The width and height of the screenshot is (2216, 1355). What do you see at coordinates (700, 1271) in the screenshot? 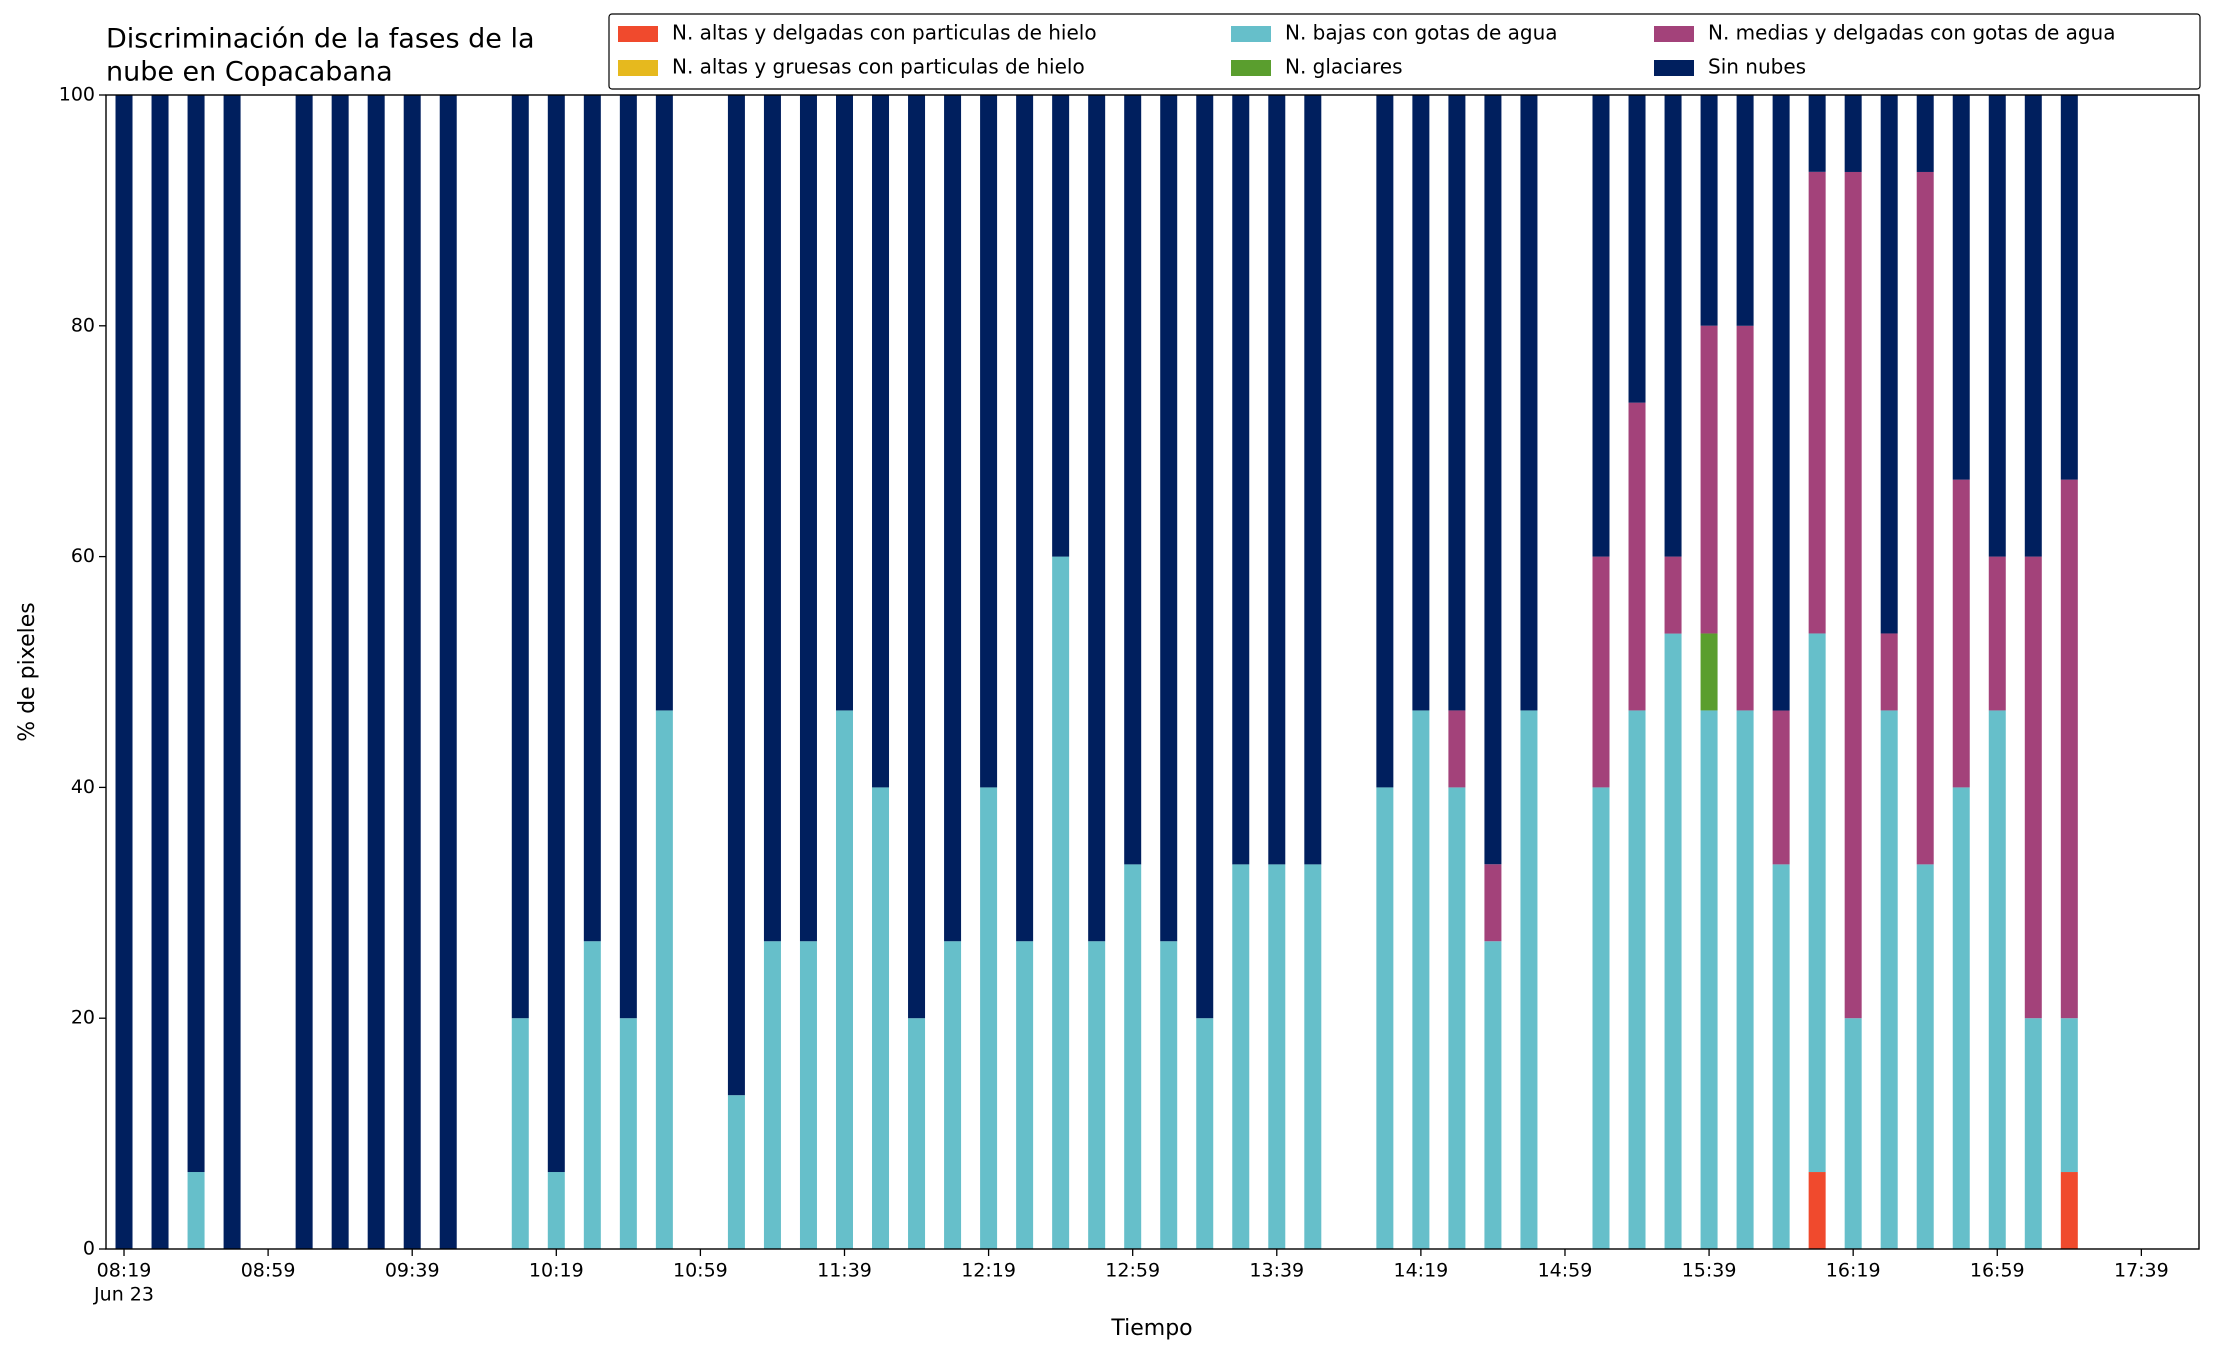
I see `x-tick-label: 10:59` at bounding box center [700, 1271].